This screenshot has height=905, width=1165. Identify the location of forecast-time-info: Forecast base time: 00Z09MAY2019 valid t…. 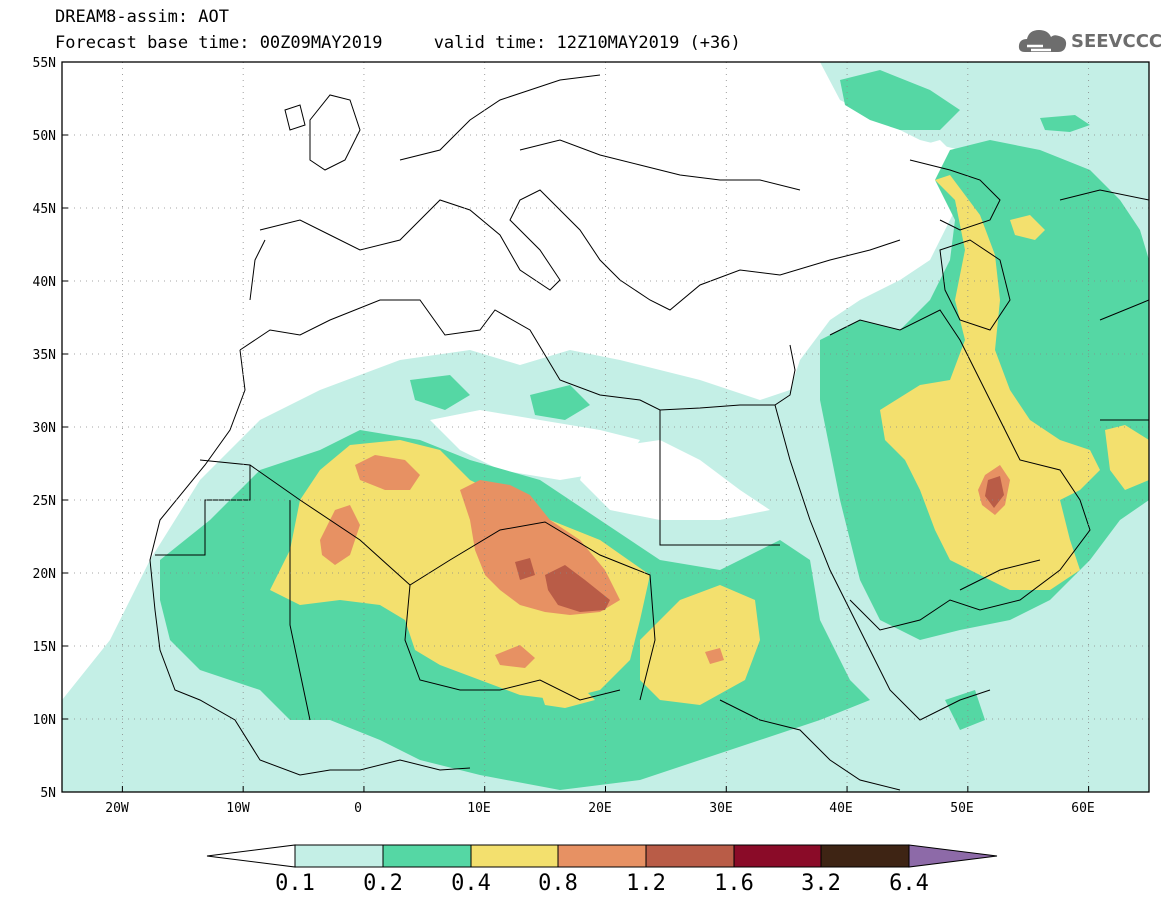
(398, 43).